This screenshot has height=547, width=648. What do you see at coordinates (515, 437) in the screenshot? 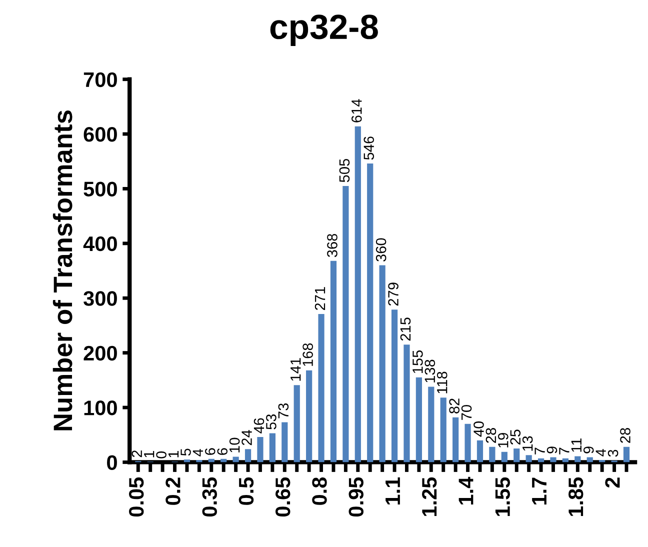
I see `data-label: 25` at bounding box center [515, 437].